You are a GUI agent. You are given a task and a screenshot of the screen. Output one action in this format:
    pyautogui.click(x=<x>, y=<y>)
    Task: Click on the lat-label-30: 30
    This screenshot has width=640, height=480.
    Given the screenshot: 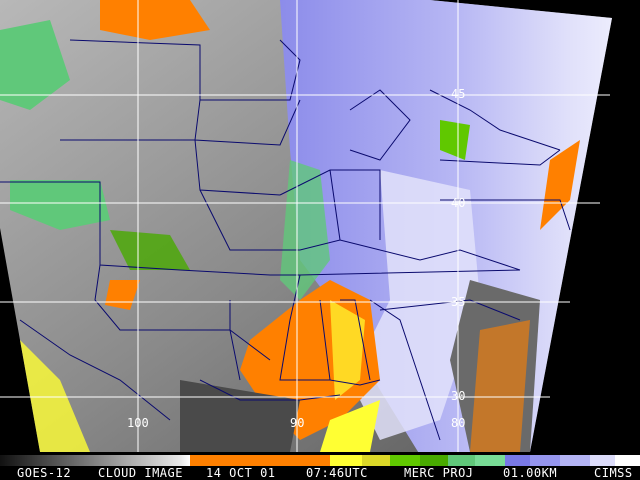 What is the action you would take?
    pyautogui.click(x=458, y=396)
    